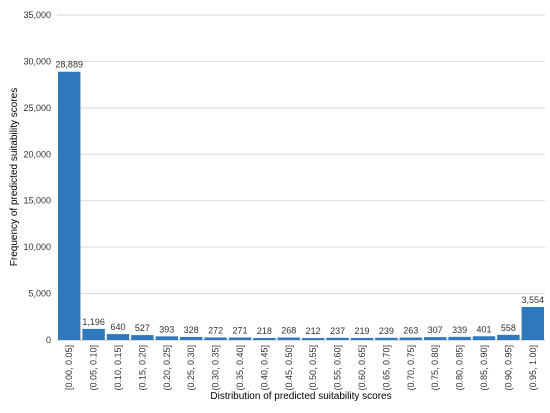 The width and height of the screenshot is (550, 413). Describe the element at coordinates (39, 294) in the screenshot. I see `y-tick-label: 5,000` at that location.